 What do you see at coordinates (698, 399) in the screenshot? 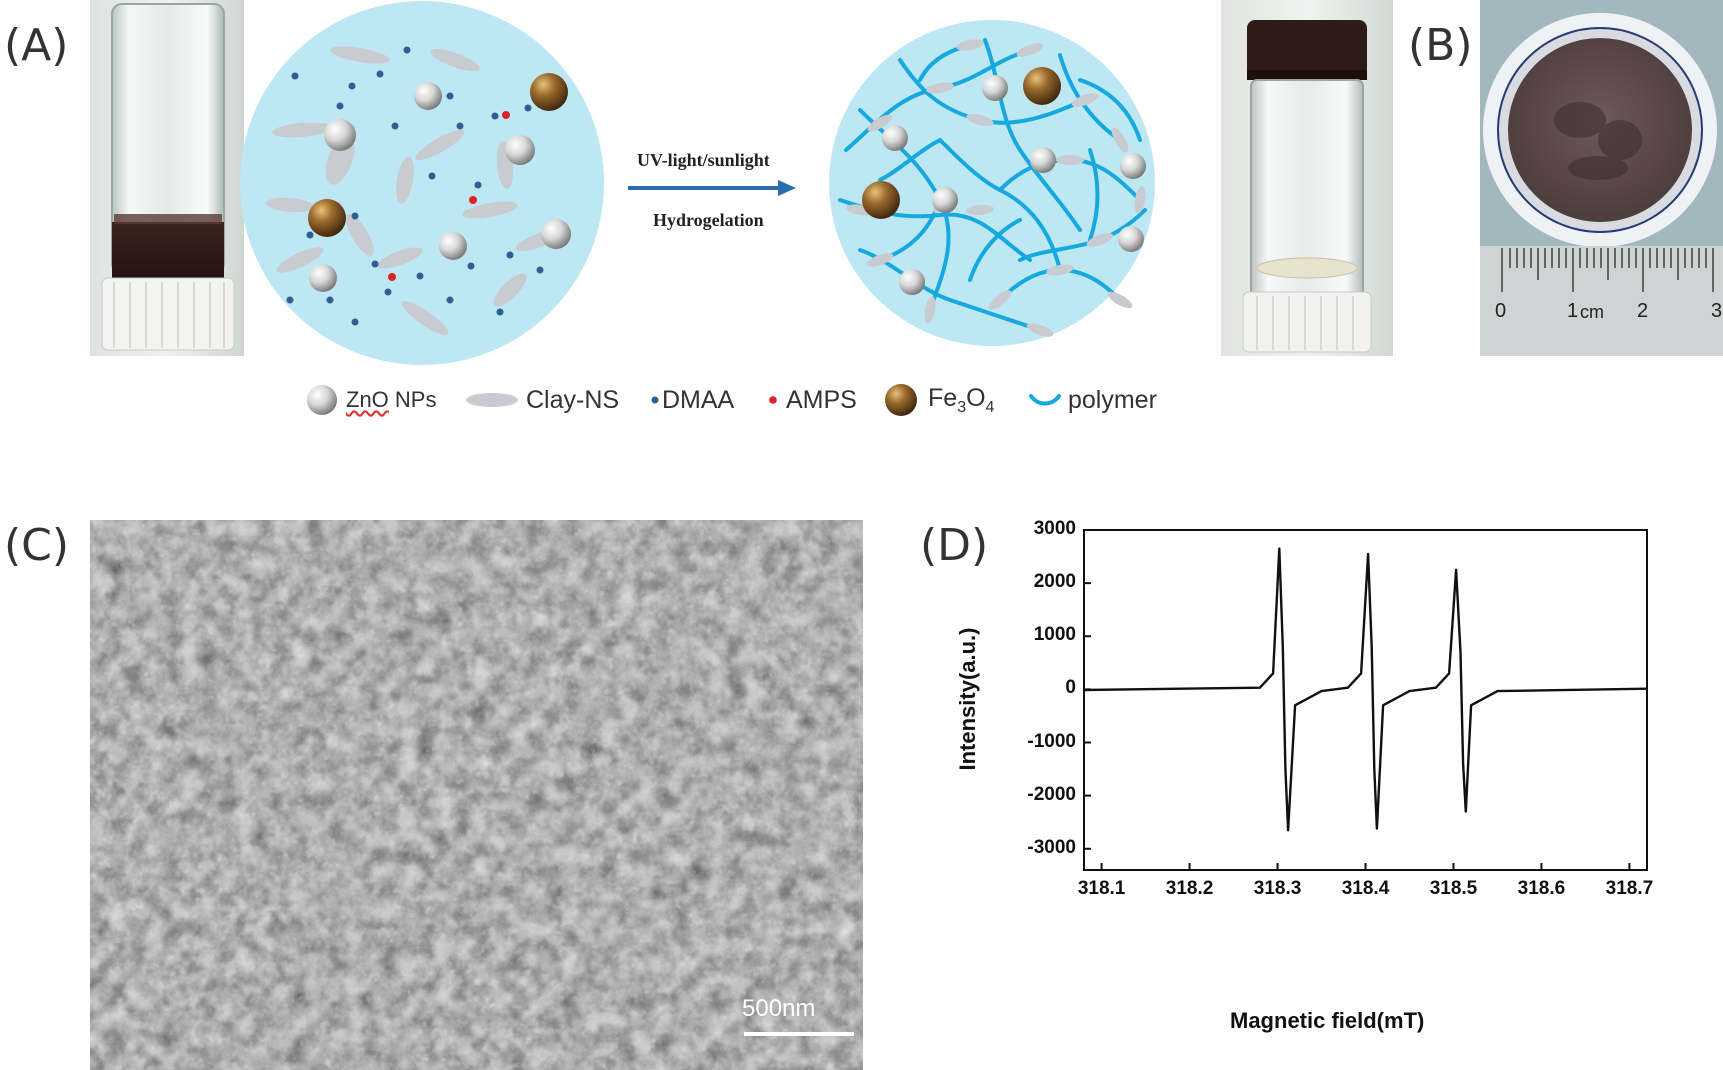
I see `legend-dmaa-label: DMAA` at bounding box center [698, 399].